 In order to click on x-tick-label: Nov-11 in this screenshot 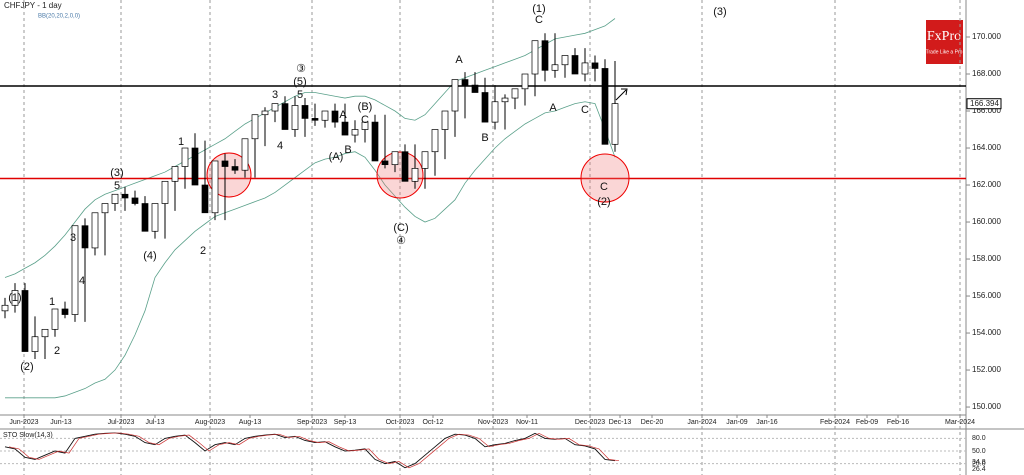, I will do `click(527, 422)`.